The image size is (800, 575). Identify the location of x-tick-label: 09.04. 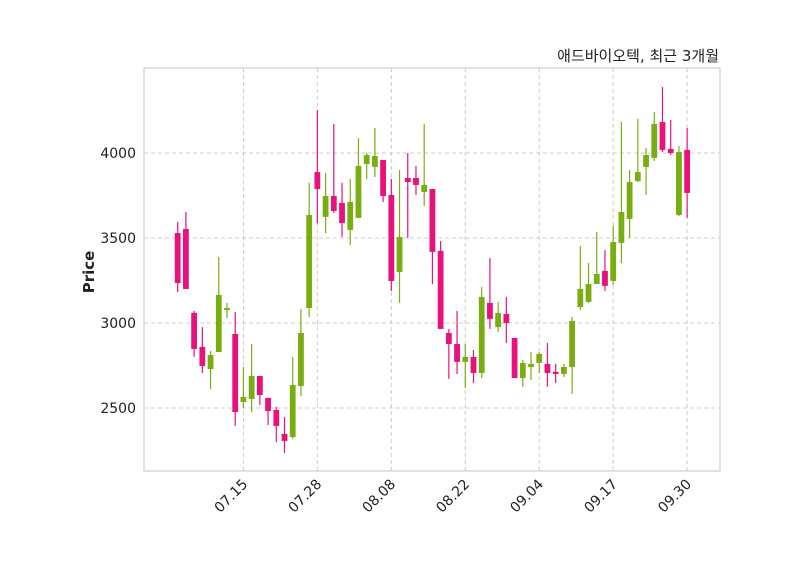
(527, 496).